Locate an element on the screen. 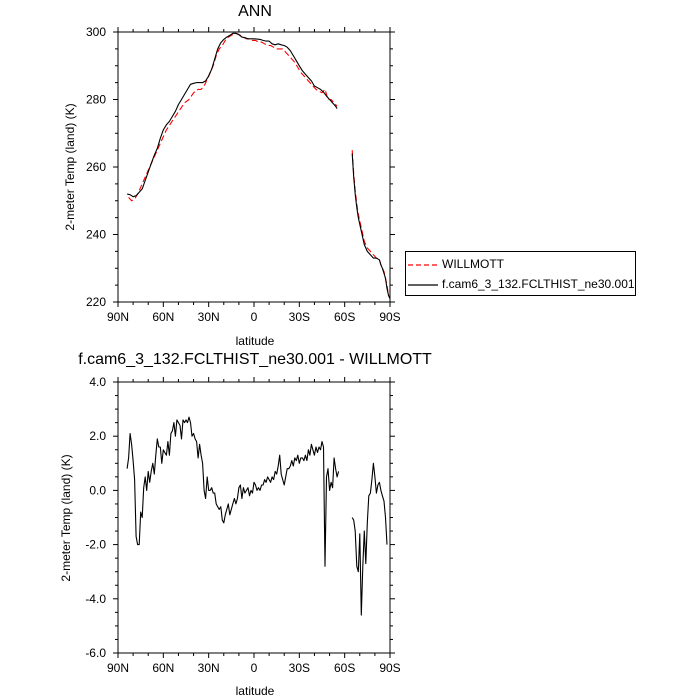 This screenshot has width=700, height=700. y-tick-label: 4.0 is located at coordinates (97, 382).